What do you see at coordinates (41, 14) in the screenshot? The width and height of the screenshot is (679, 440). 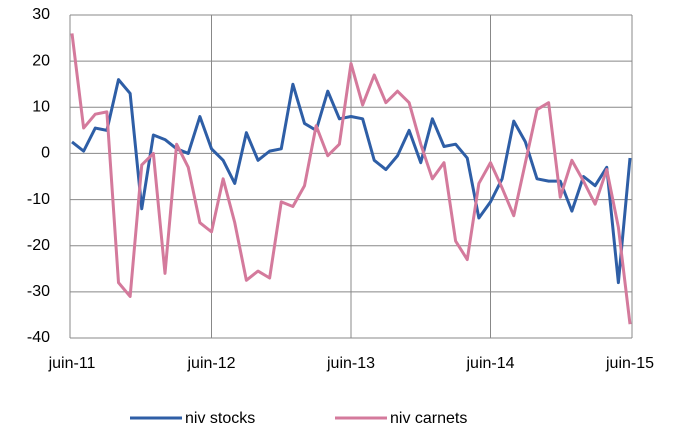 I see `y-tick-label: 30` at bounding box center [41, 14].